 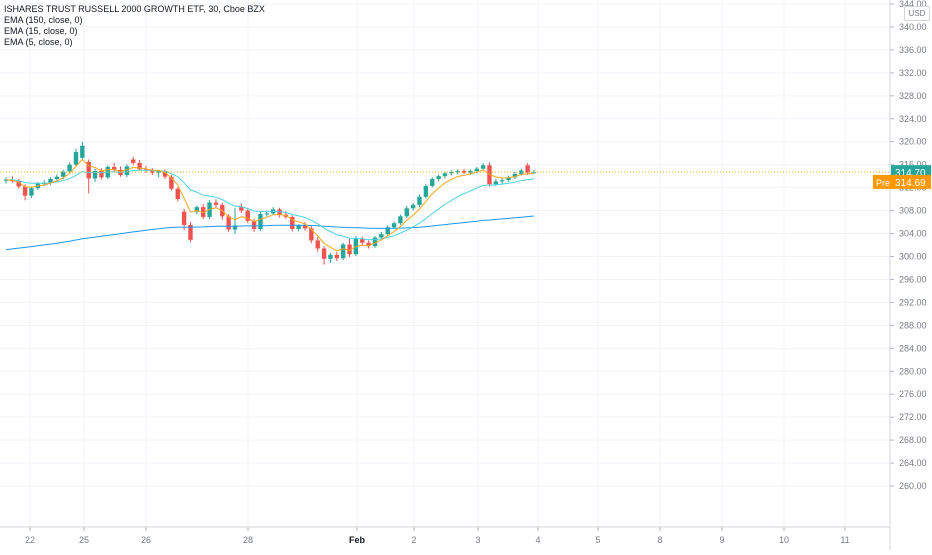 I want to click on x-tick-label: 3, so click(x=477, y=540).